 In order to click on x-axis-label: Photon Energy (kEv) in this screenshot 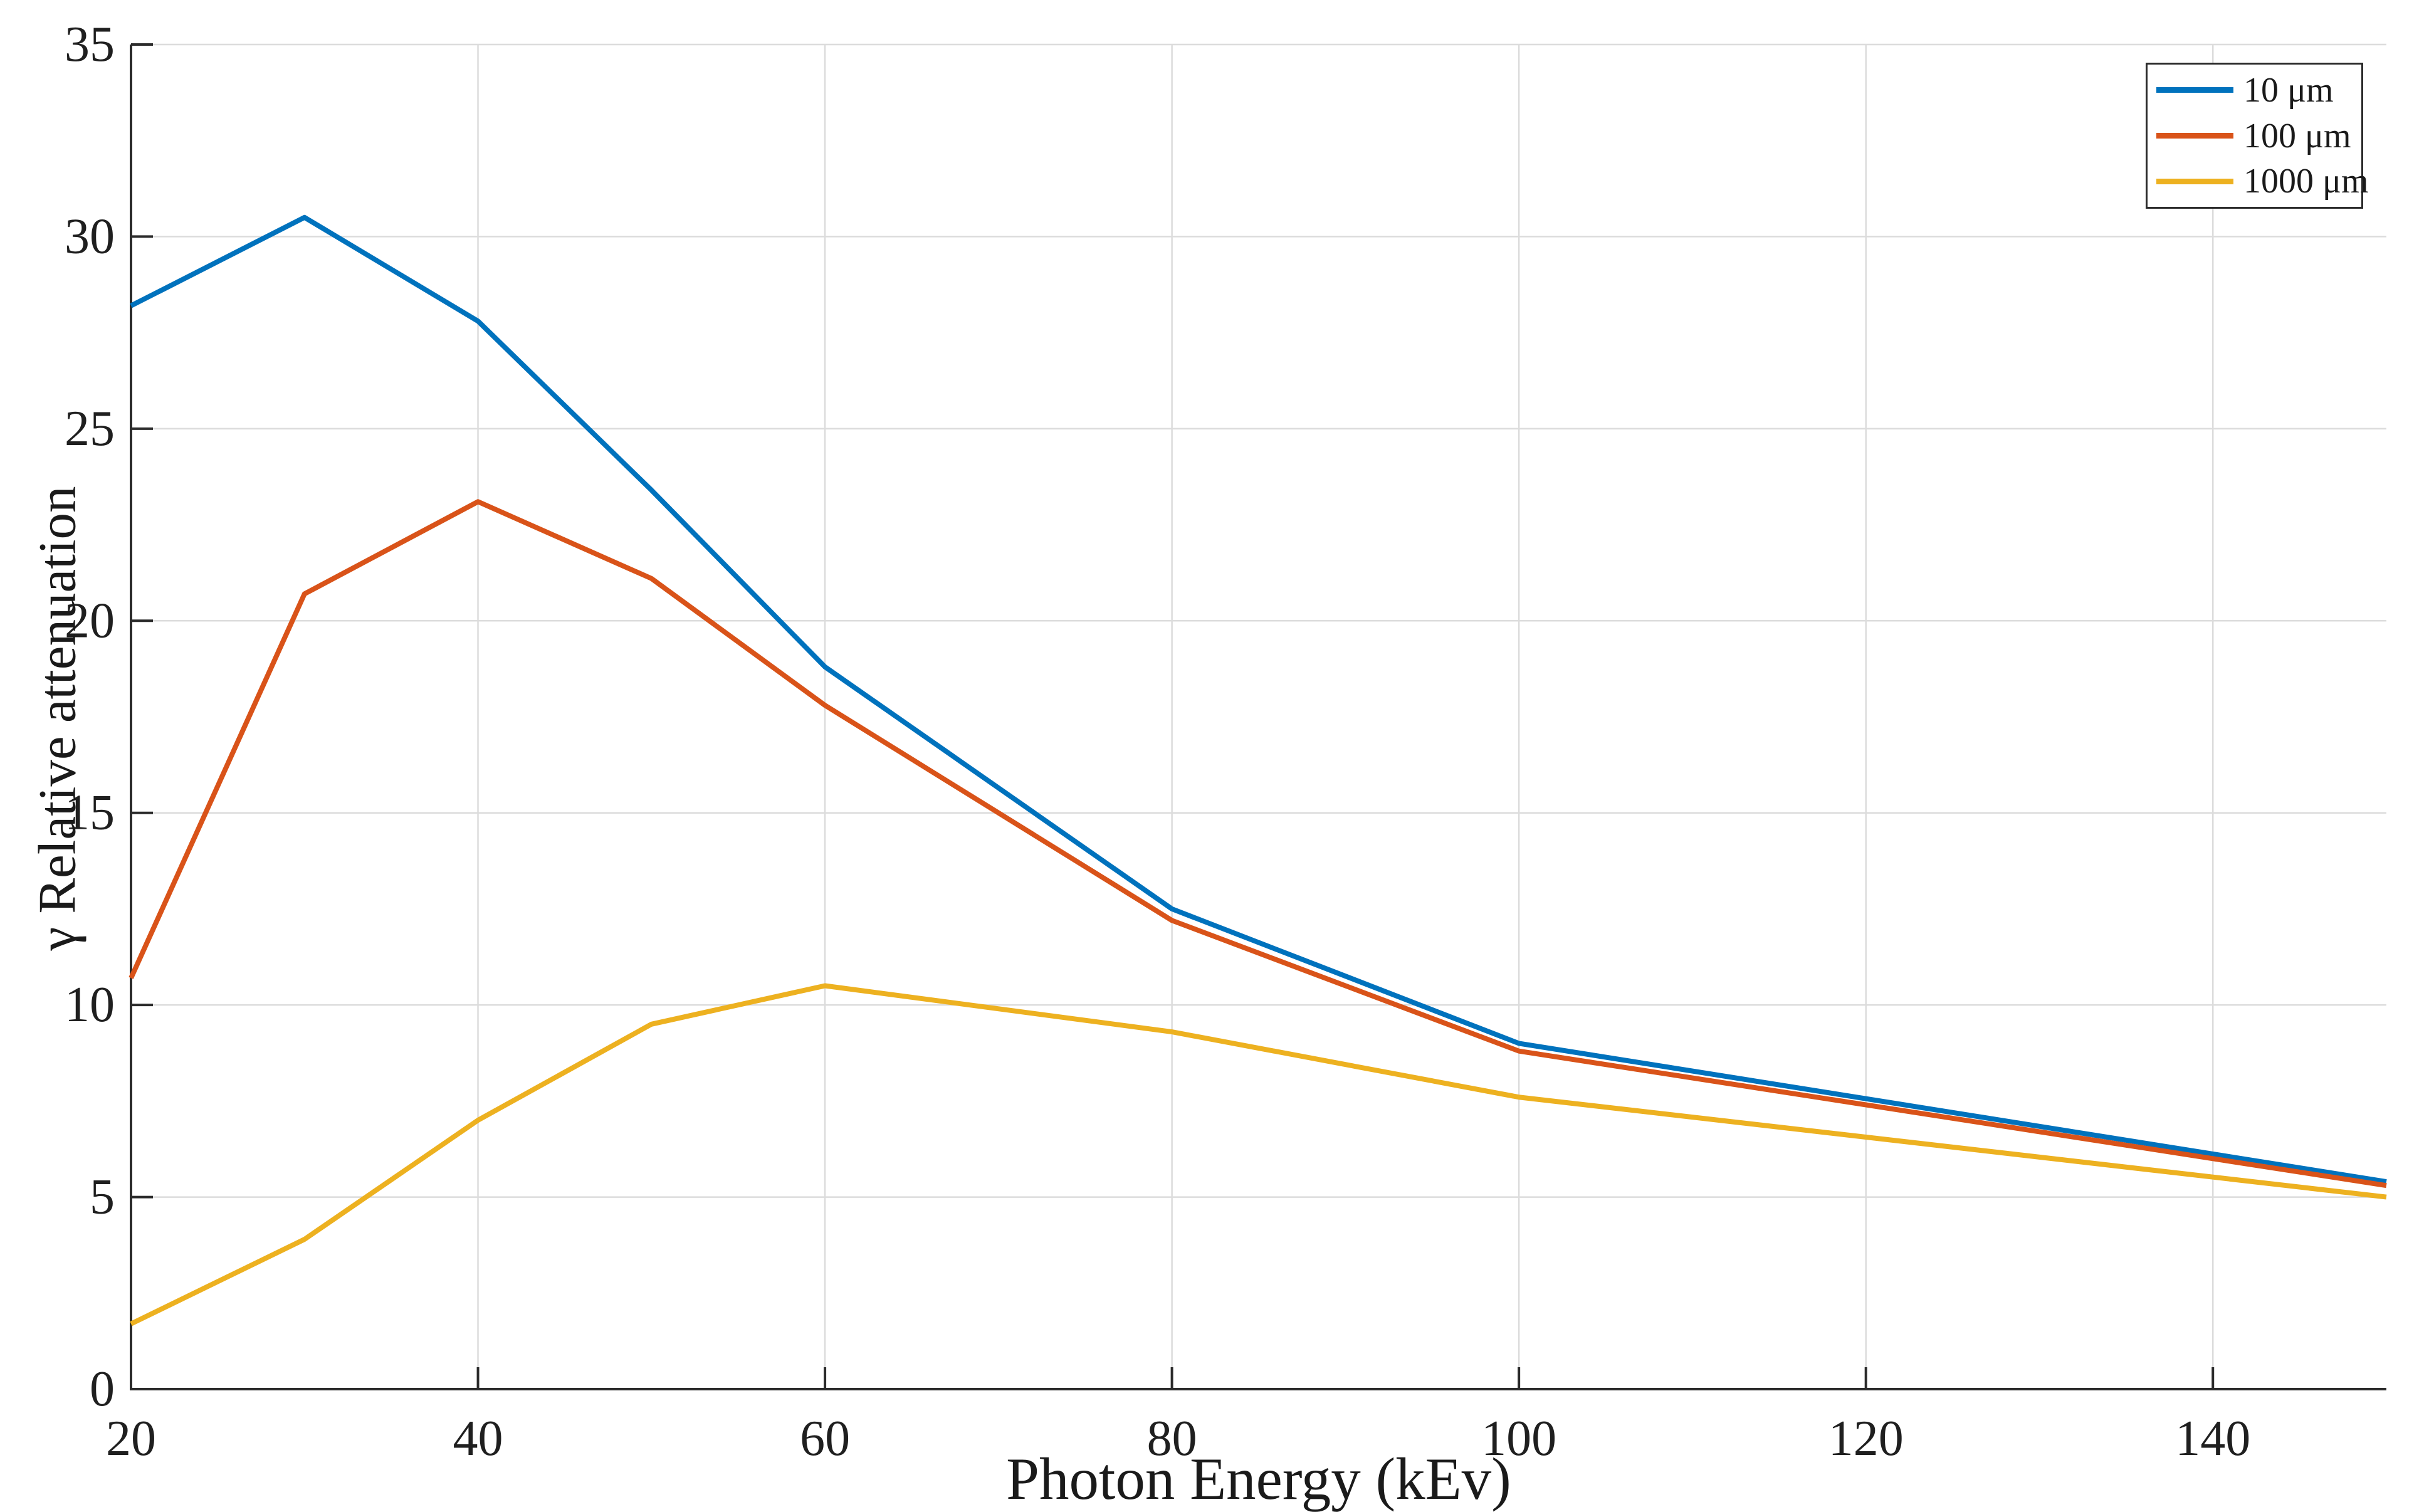, I will do `click(1259, 1479)`.